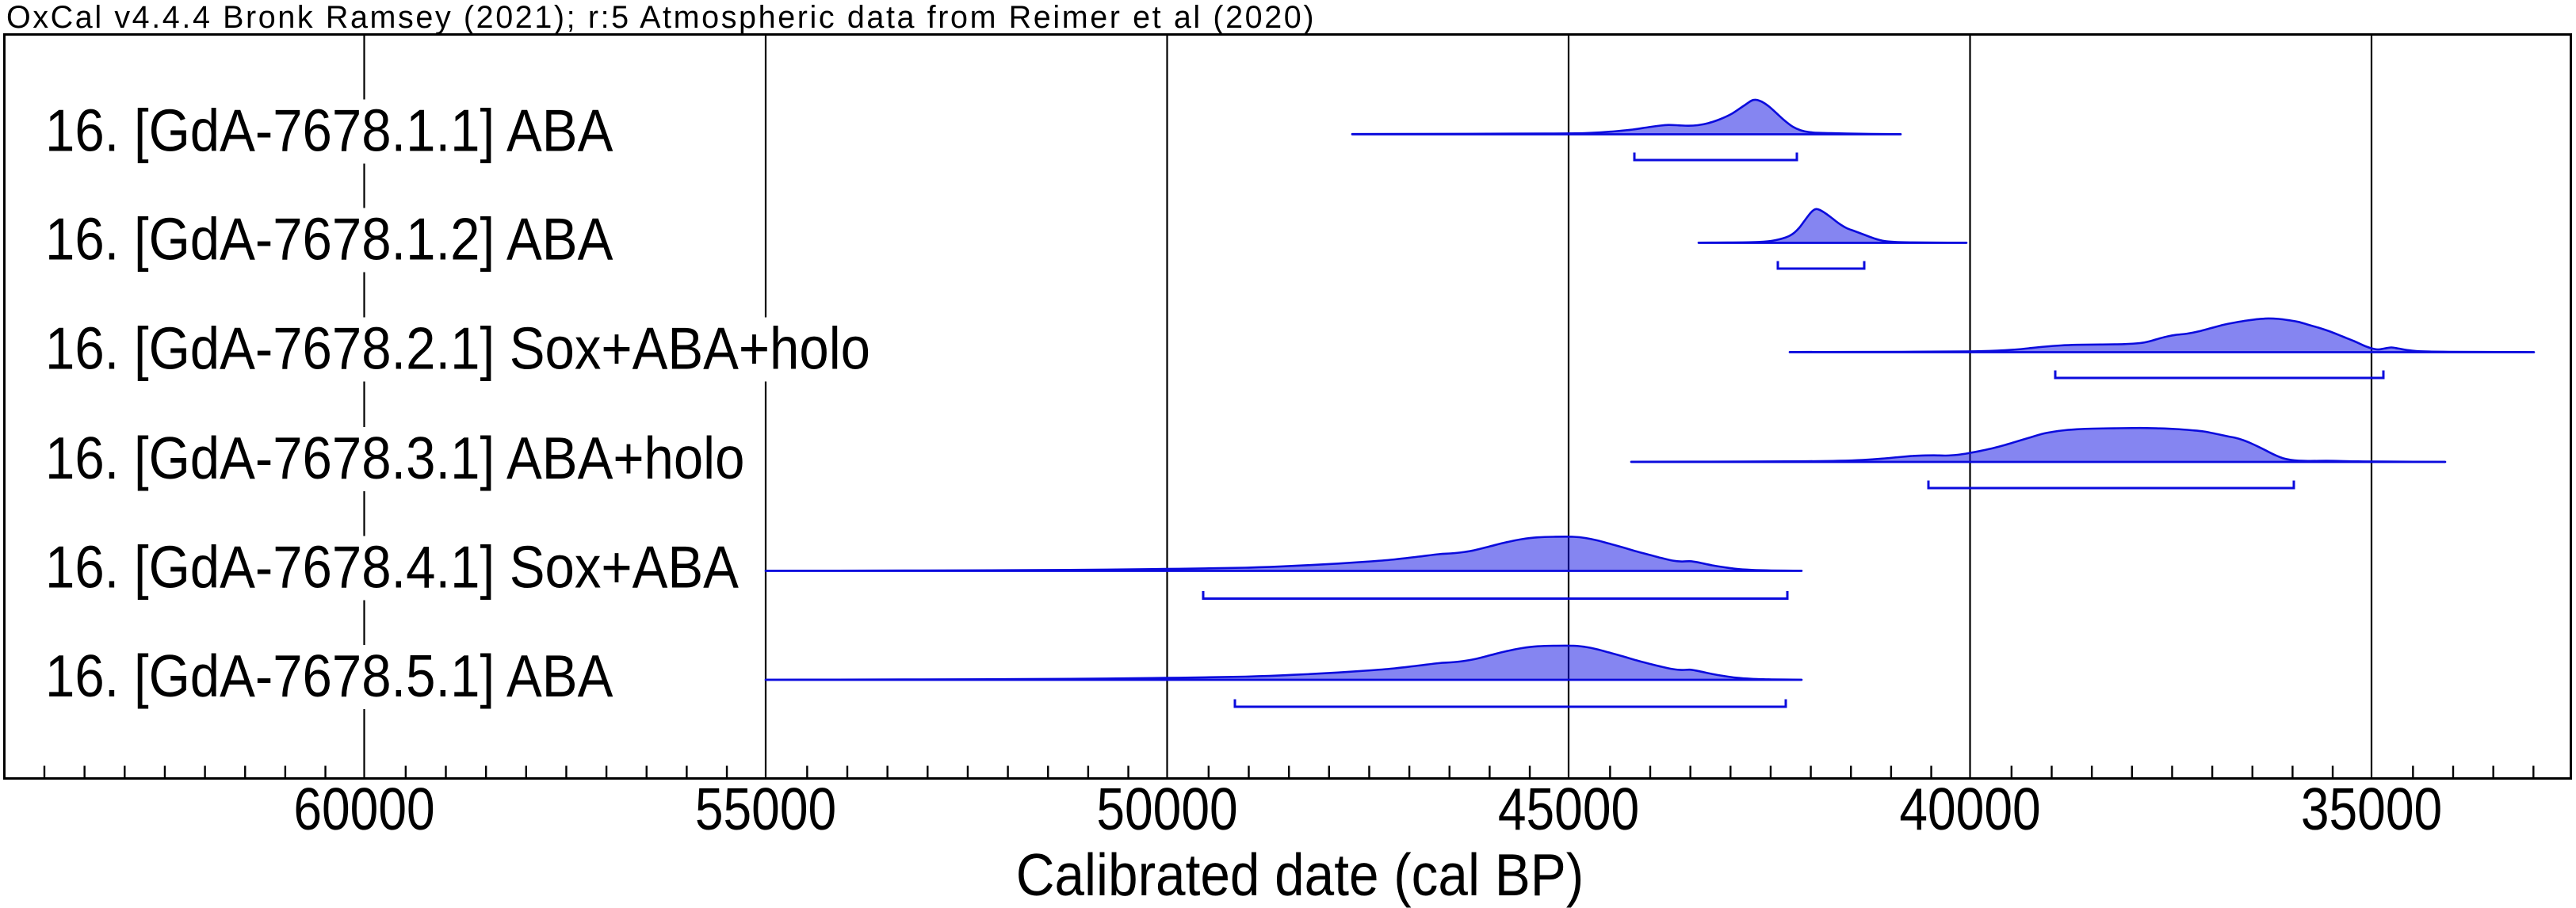 The image size is (2576, 908). Describe the element at coordinates (2371, 809) in the screenshot. I see `svg-text: 35000` at that location.